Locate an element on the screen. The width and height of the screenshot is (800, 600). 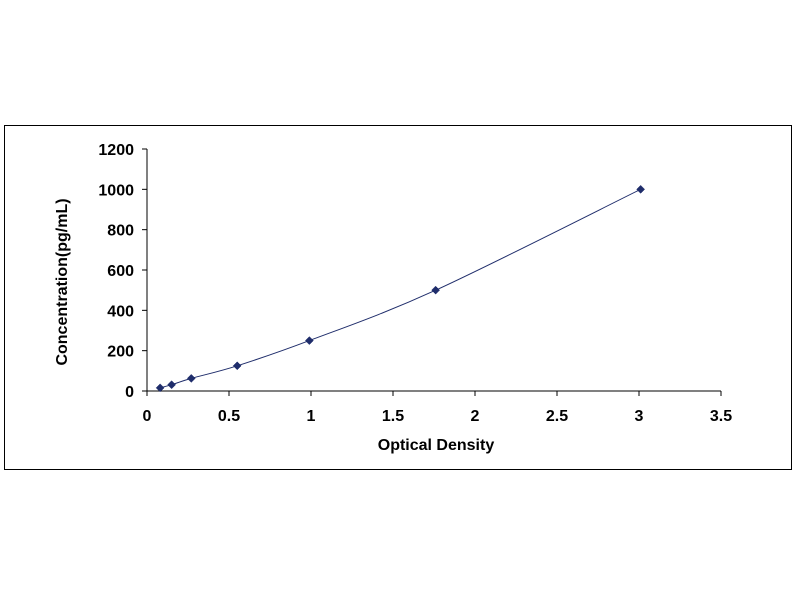
y-tick-label: 0 is located at coordinates (129, 392).